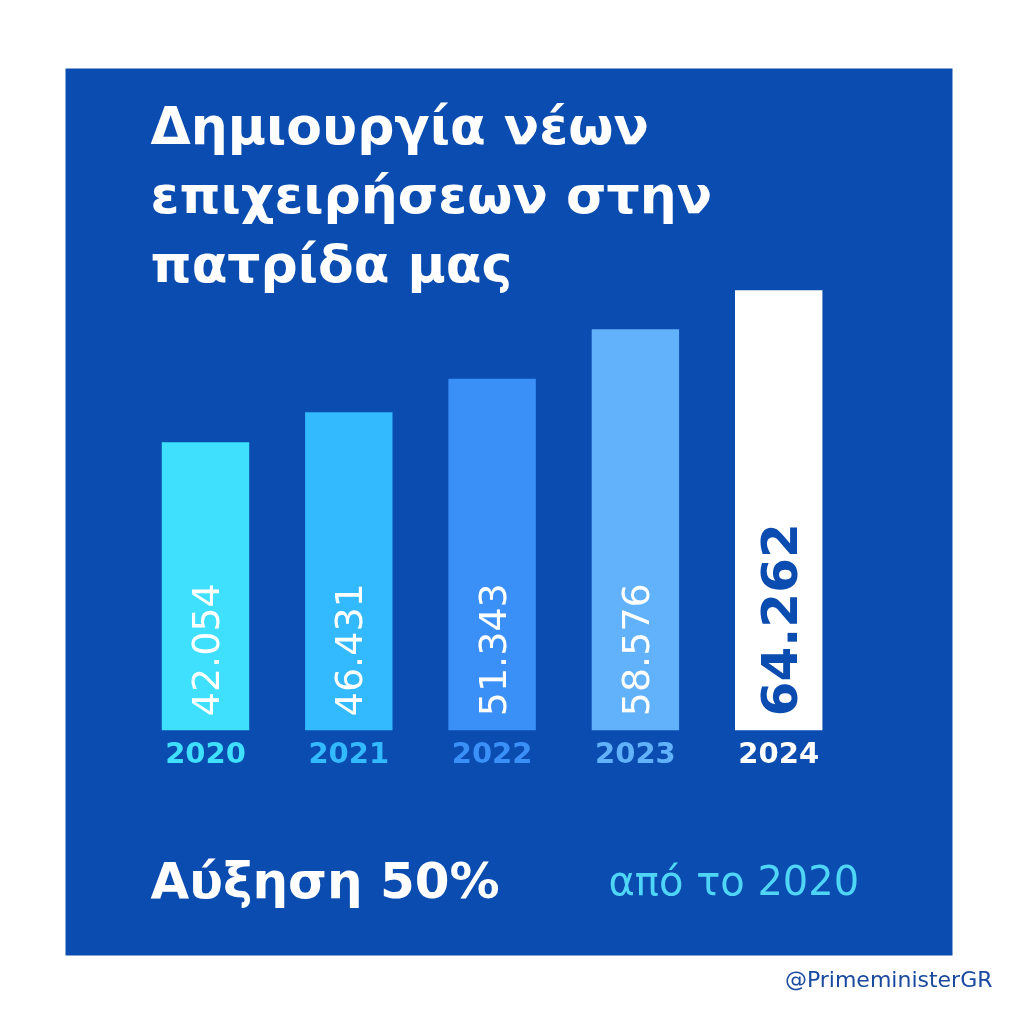 The image size is (1024, 1024). I want to click on data-label: 58.576, so click(635, 650).